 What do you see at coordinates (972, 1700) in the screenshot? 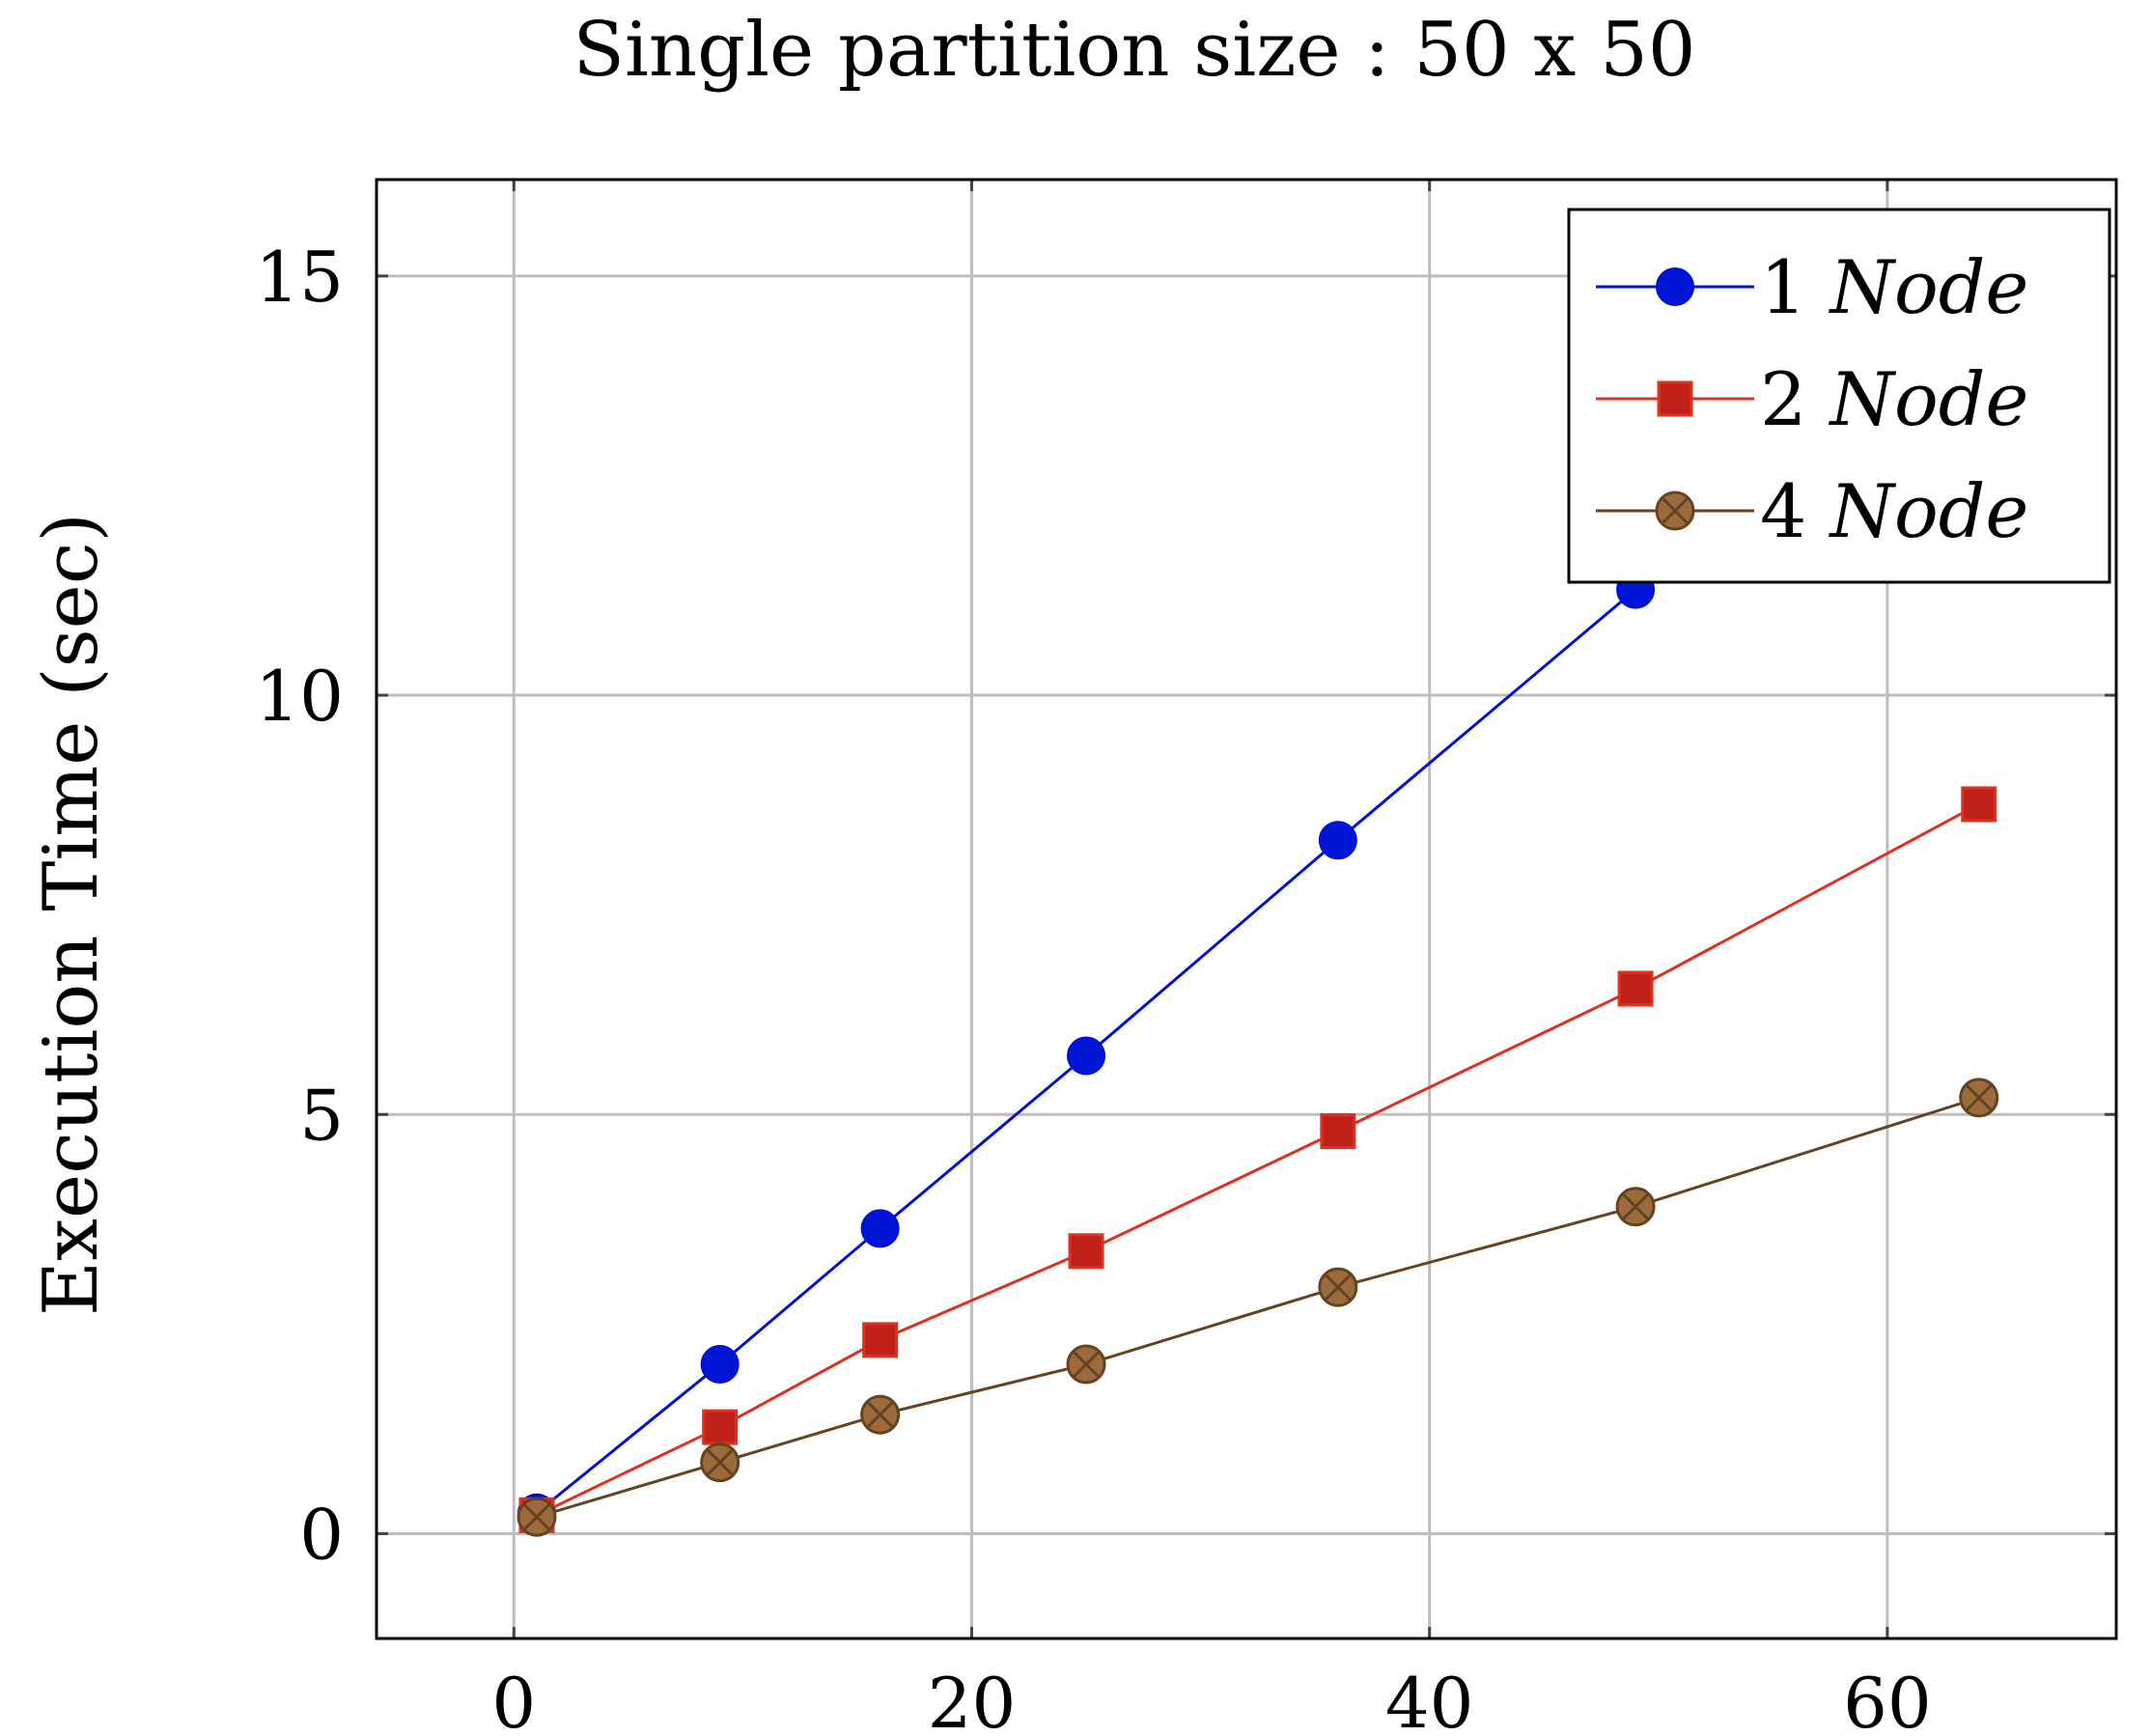
I see `x-tick-label: 20` at bounding box center [972, 1700].